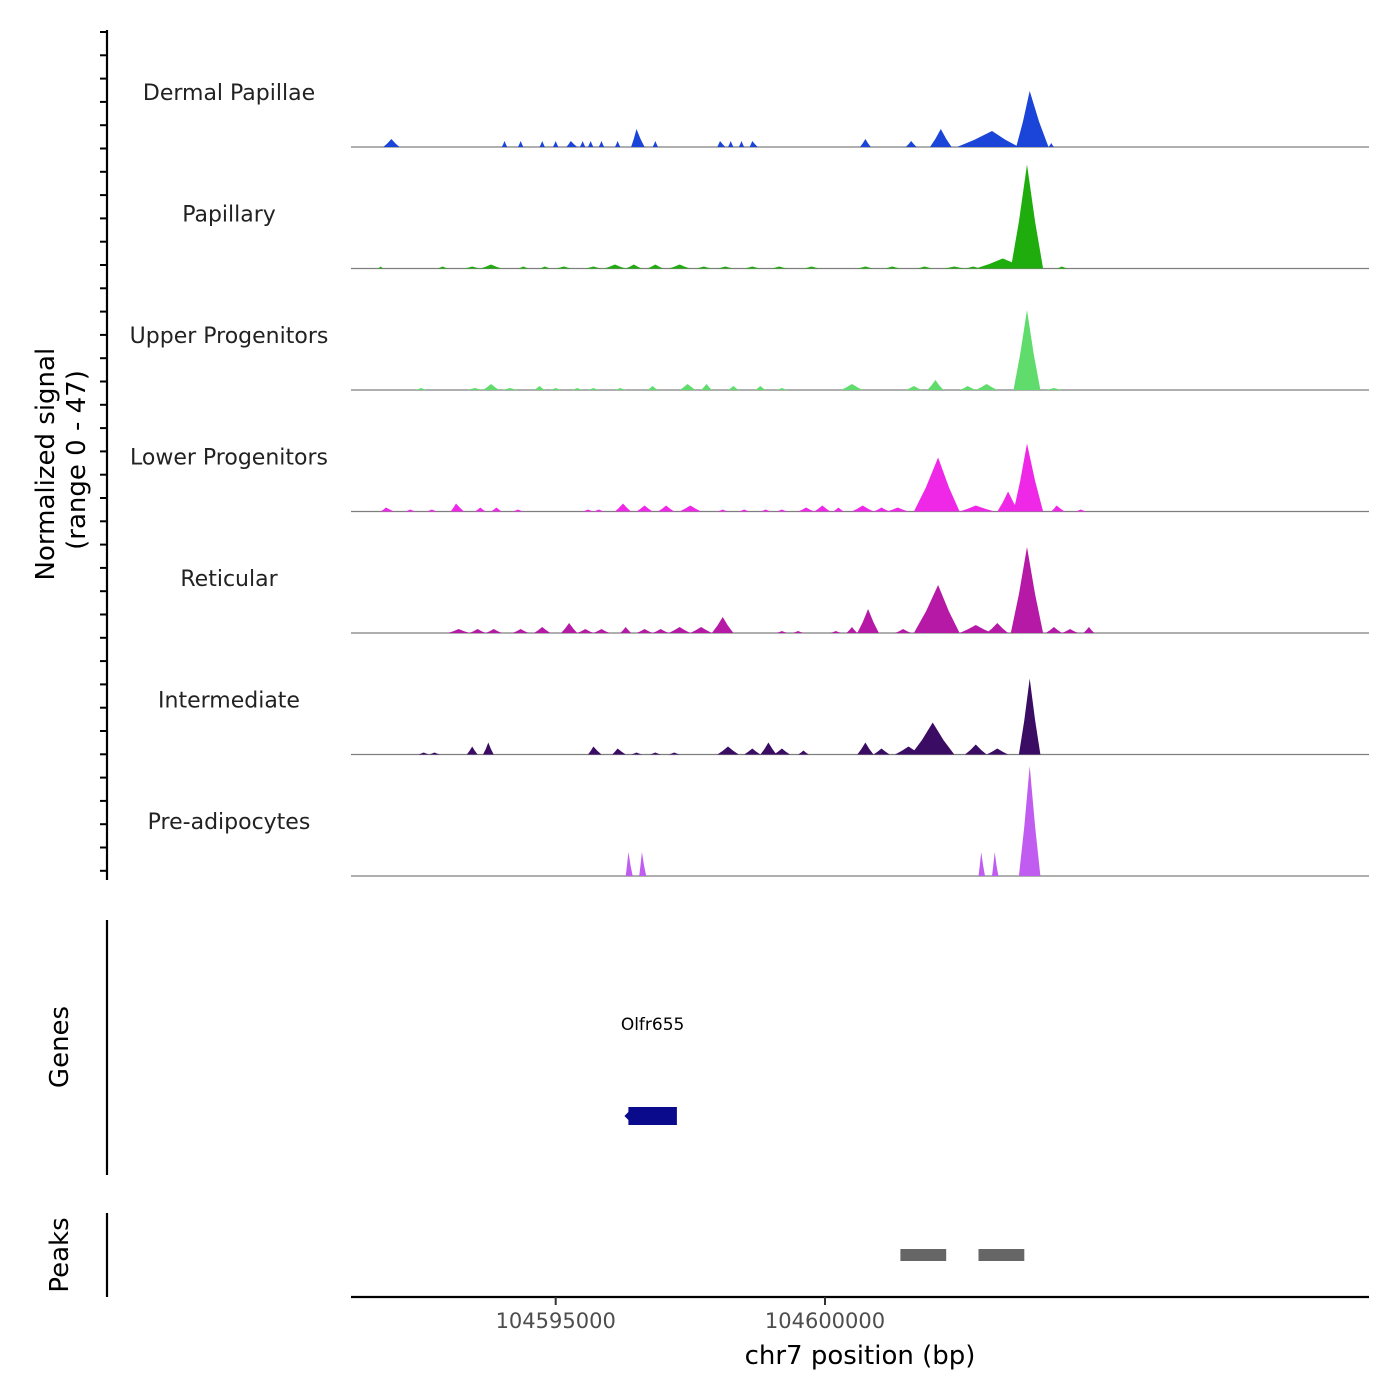 This screenshot has width=1400, height=1400. Describe the element at coordinates (229, 93) in the screenshot. I see `track-label: Dermal Papillae` at that location.